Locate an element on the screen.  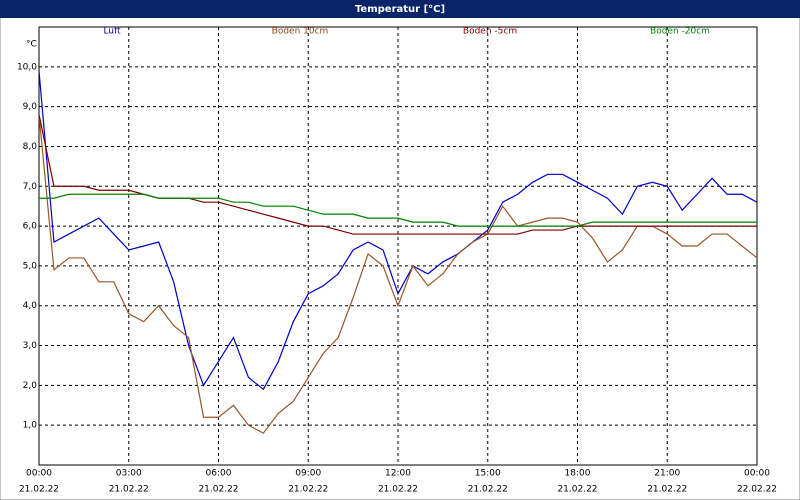
y-tick-label: 8,0 is located at coordinates (30, 147).